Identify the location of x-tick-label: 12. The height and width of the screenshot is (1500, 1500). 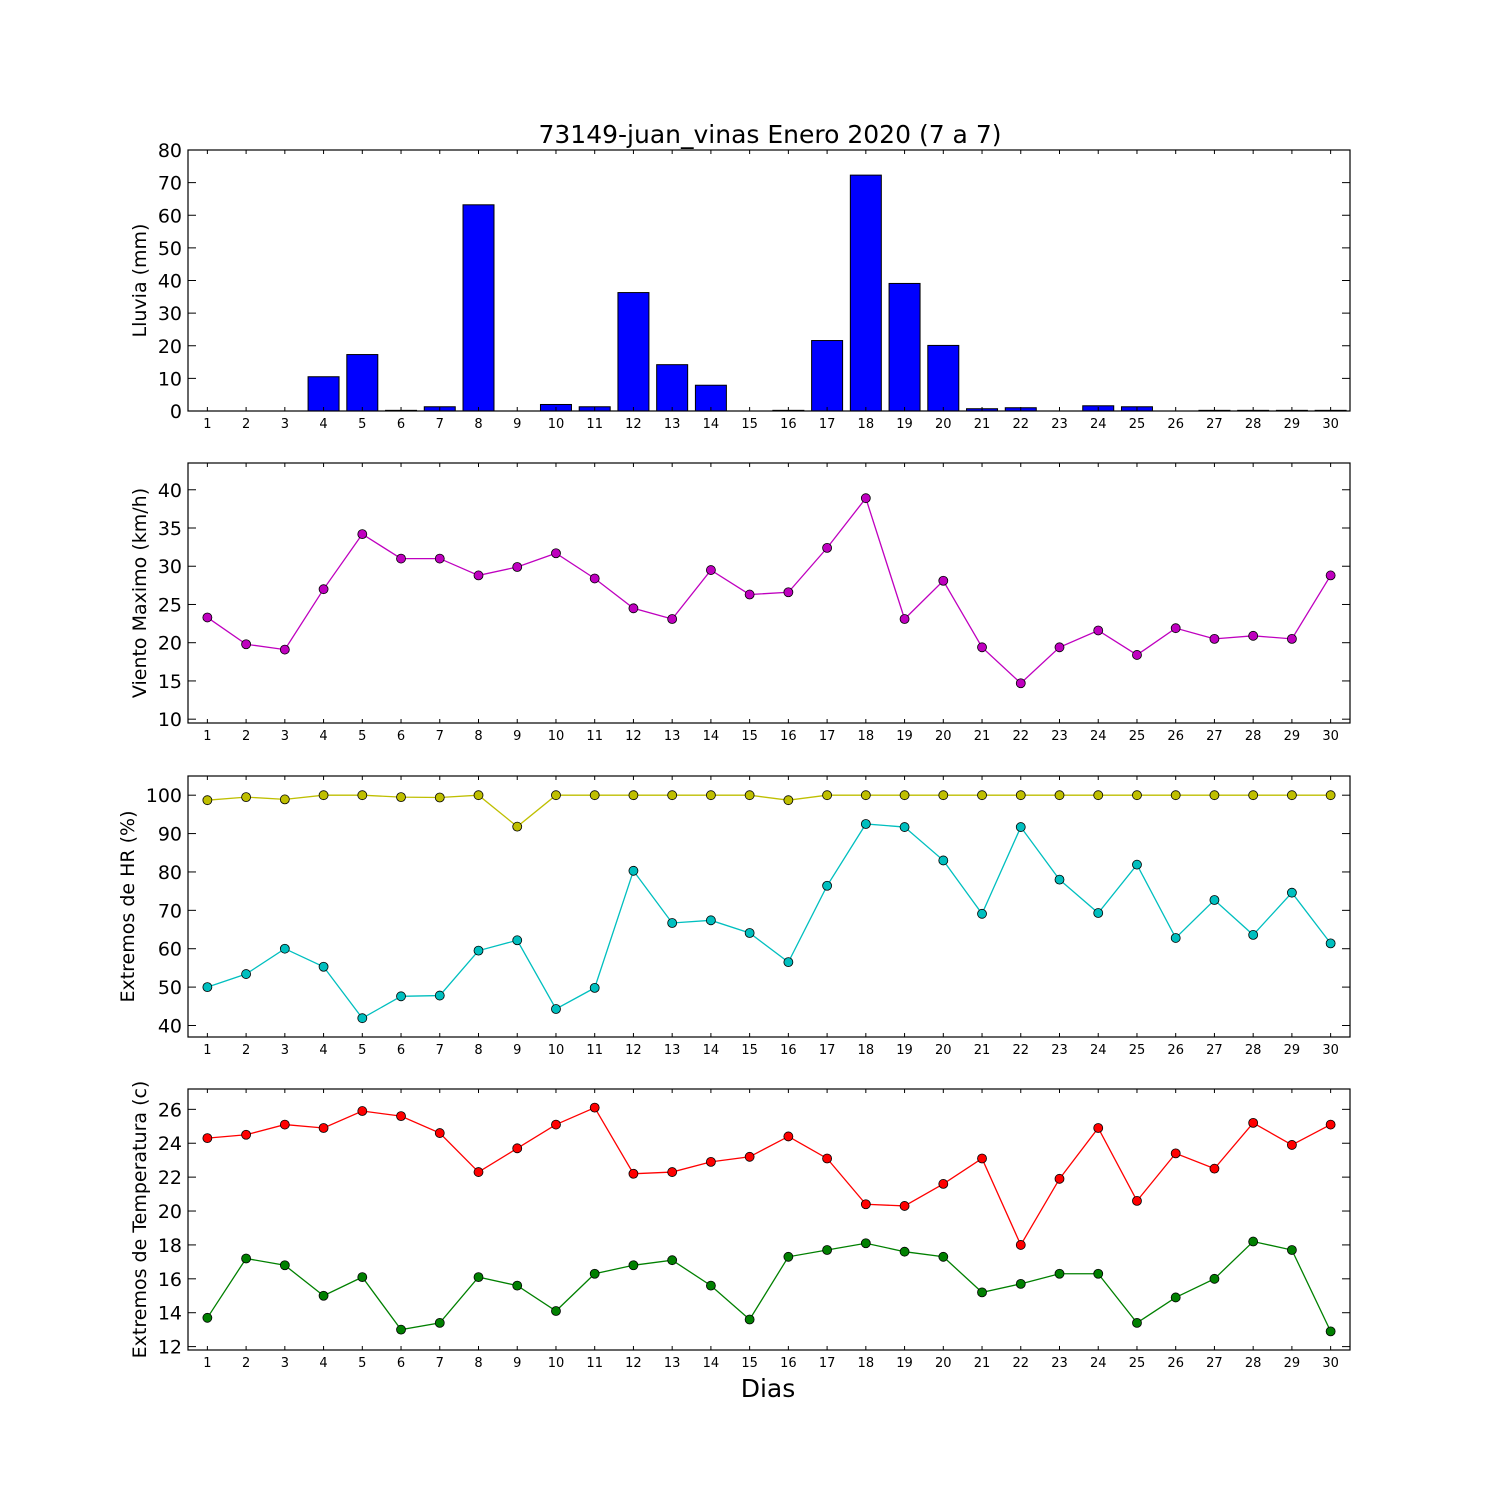
(633, 736).